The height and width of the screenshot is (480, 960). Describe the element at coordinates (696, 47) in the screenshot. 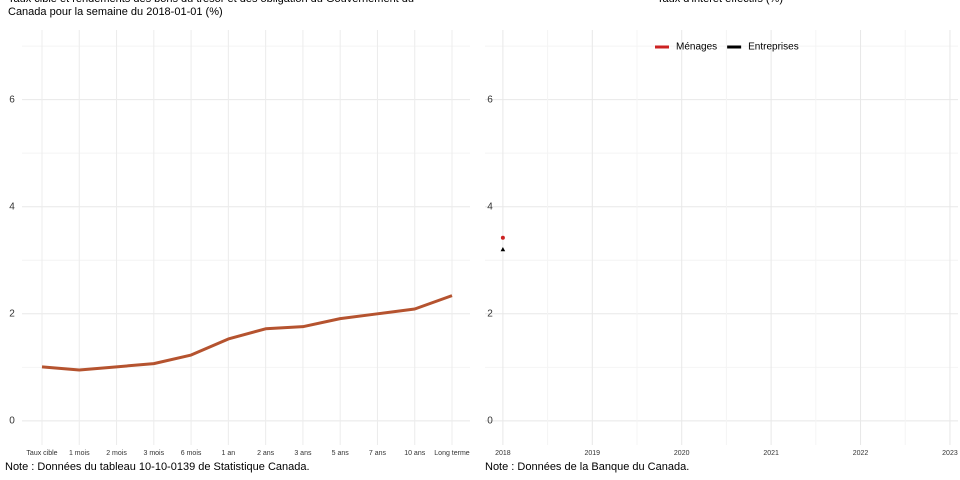

I see `legend-label: Ménages` at that location.